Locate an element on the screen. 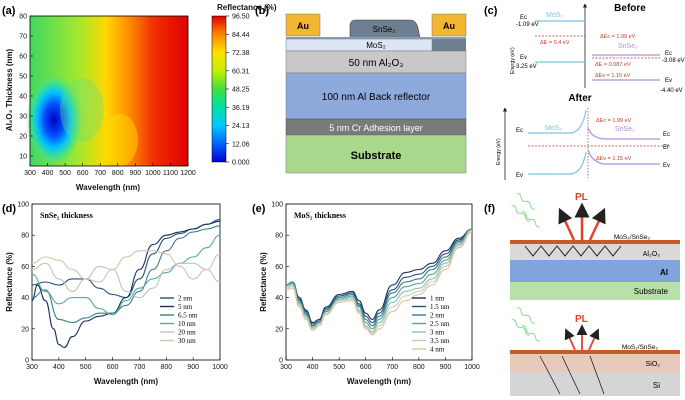  legend-label: 1 nm is located at coordinates (437, 299).